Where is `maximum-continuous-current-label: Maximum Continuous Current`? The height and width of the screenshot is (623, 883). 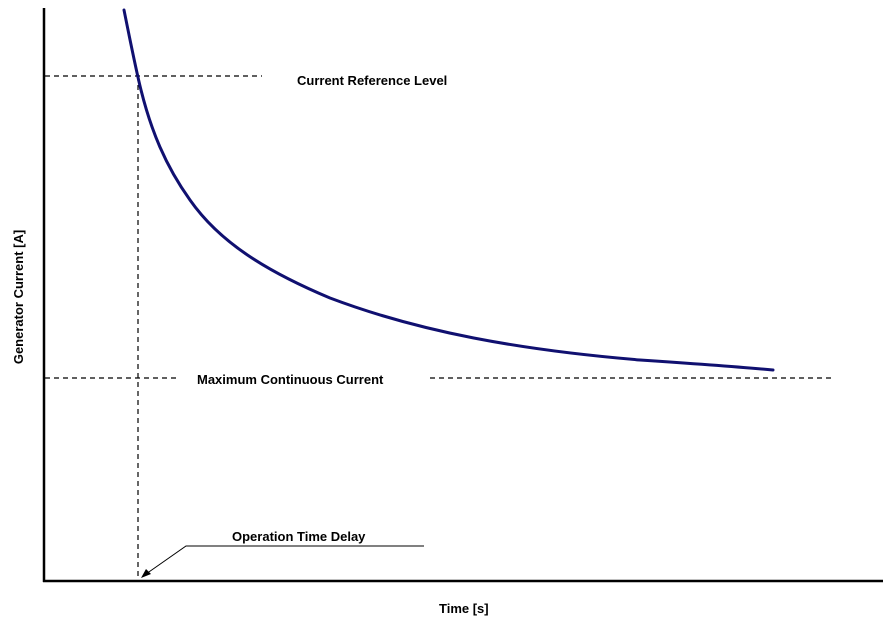 maximum-continuous-current-label: Maximum Continuous Current is located at coordinates (290, 379).